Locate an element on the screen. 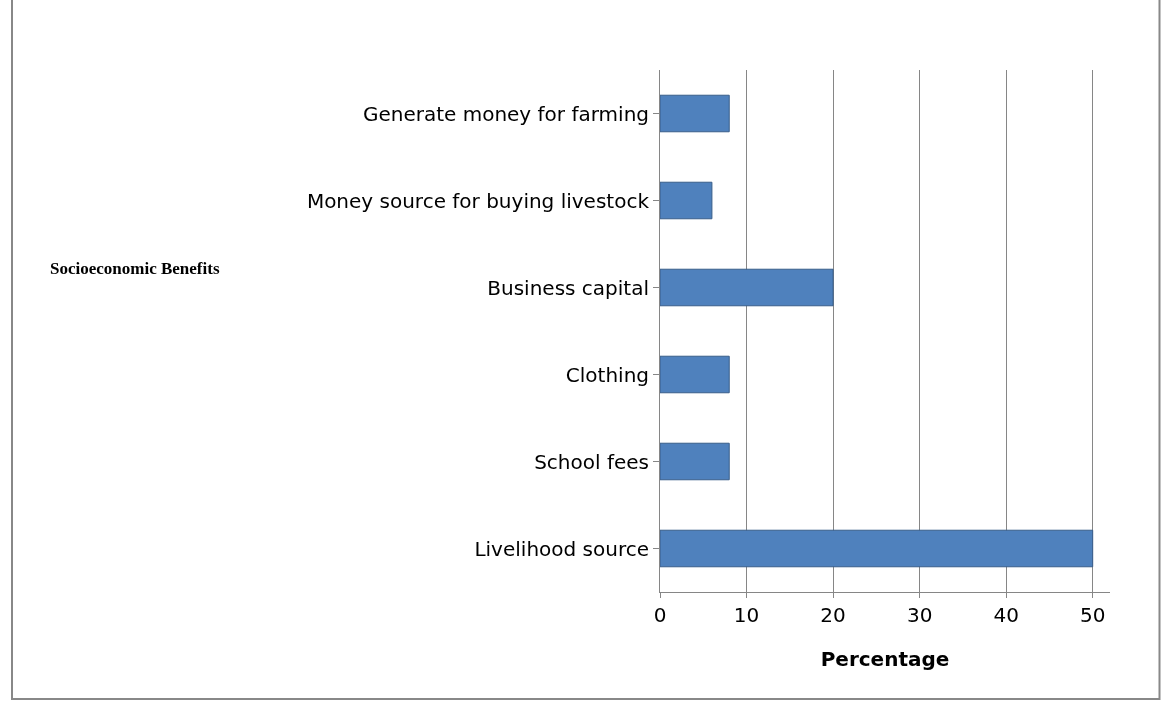 This screenshot has width=1170, height=702. text: Socioeconomic Benefits is located at coordinates (135, 268).